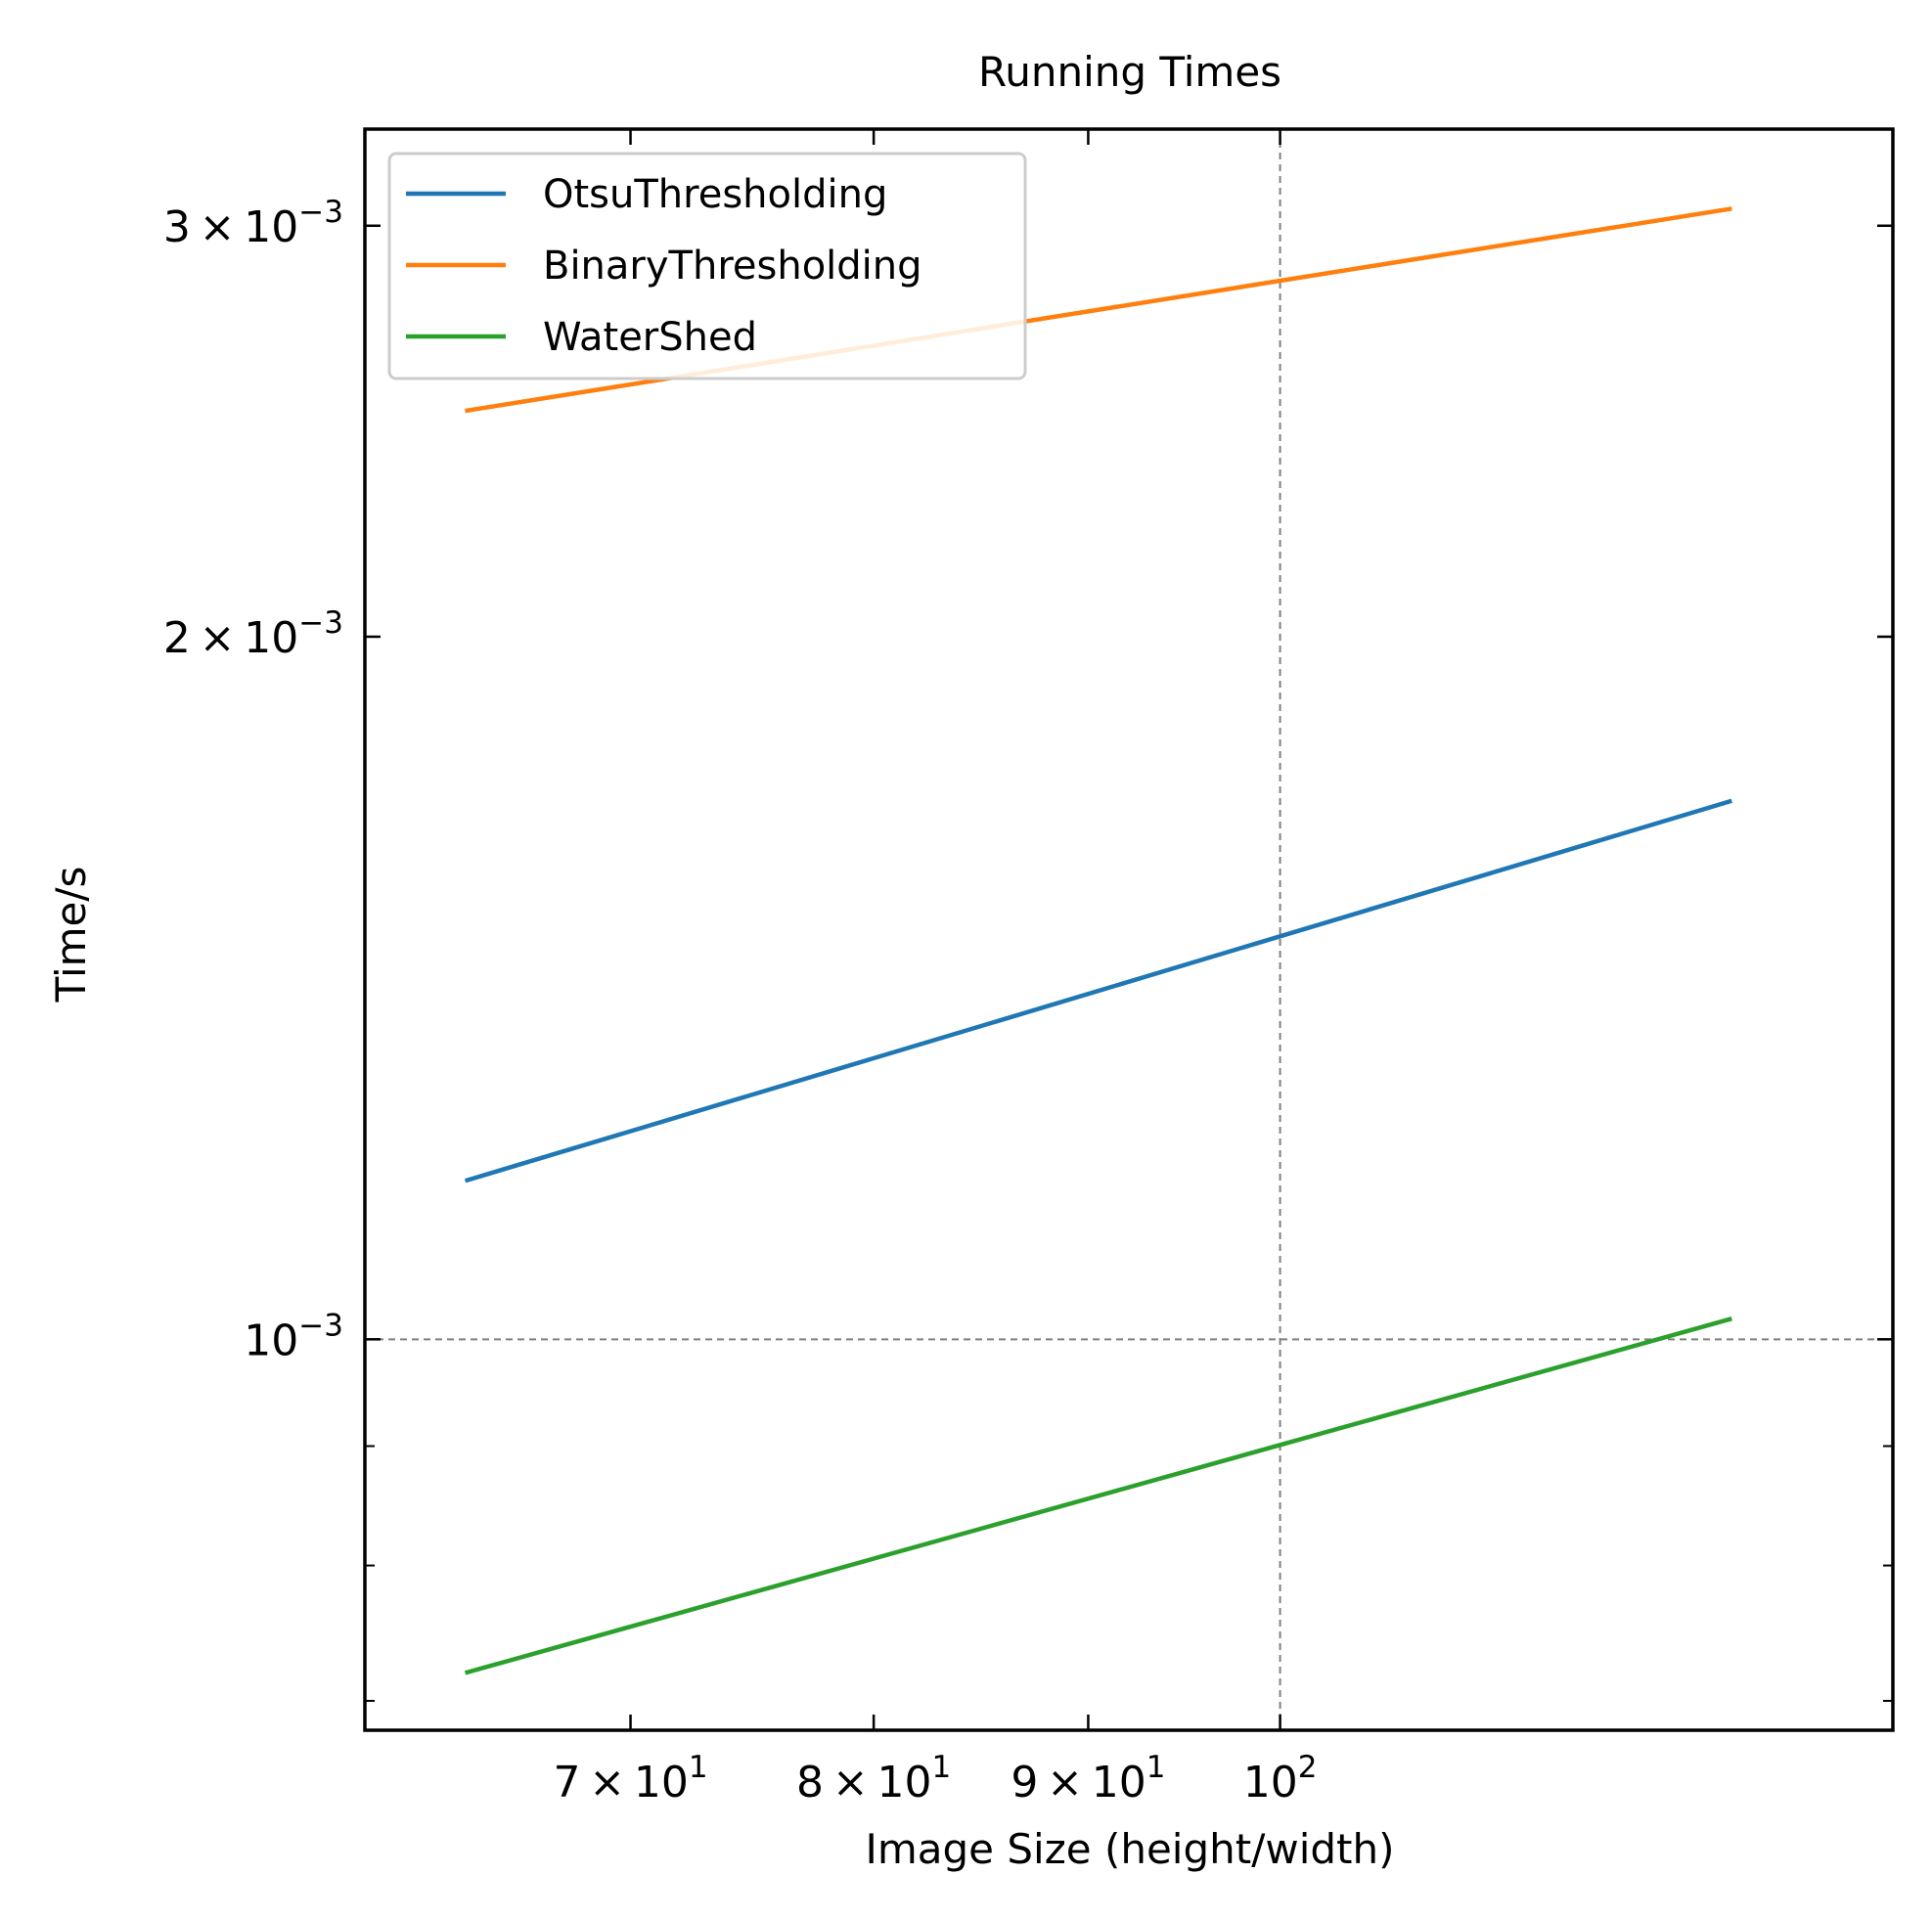  What do you see at coordinates (253, 634) in the screenshot?
I see `y-tick-label: 2 × 10⁻³` at bounding box center [253, 634].